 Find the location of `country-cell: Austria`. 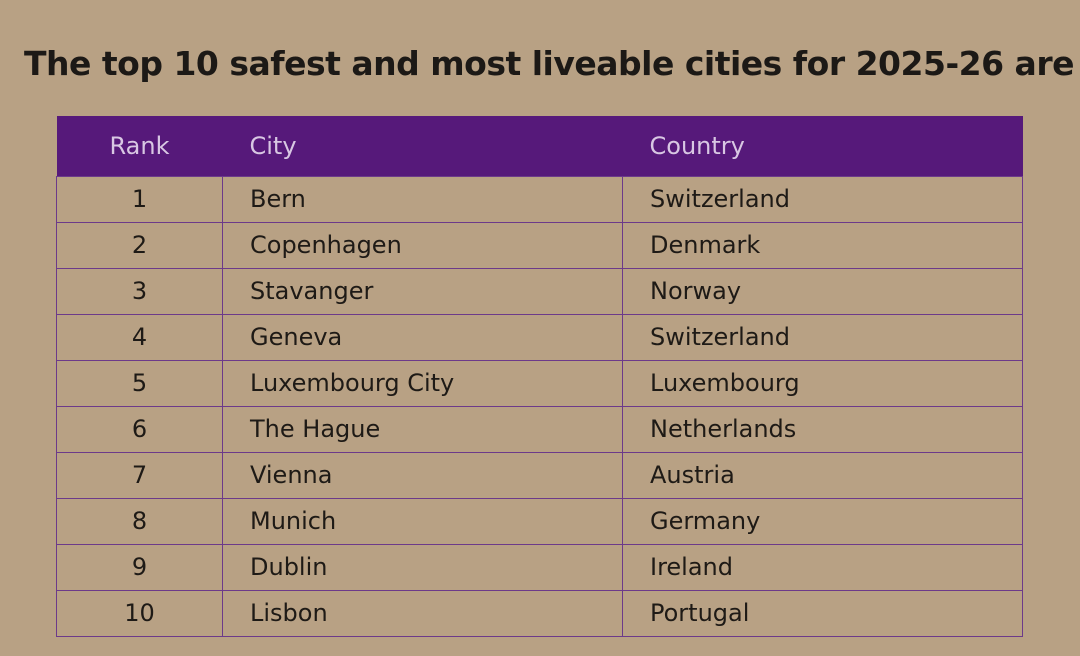

country-cell: Austria is located at coordinates (822, 475).